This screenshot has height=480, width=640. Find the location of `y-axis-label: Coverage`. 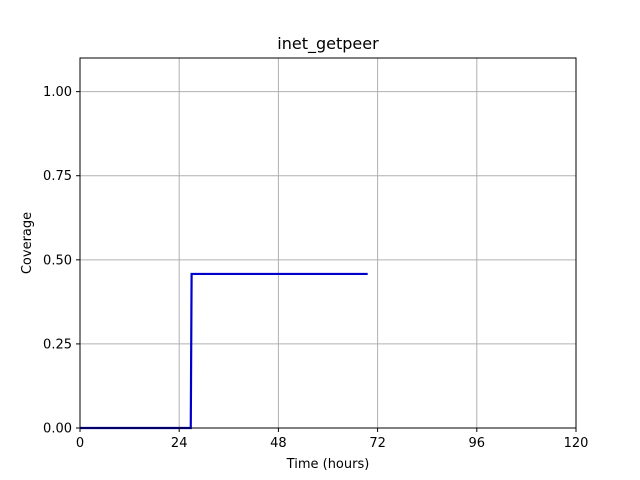

y-axis-label: Coverage is located at coordinates (27, 243).